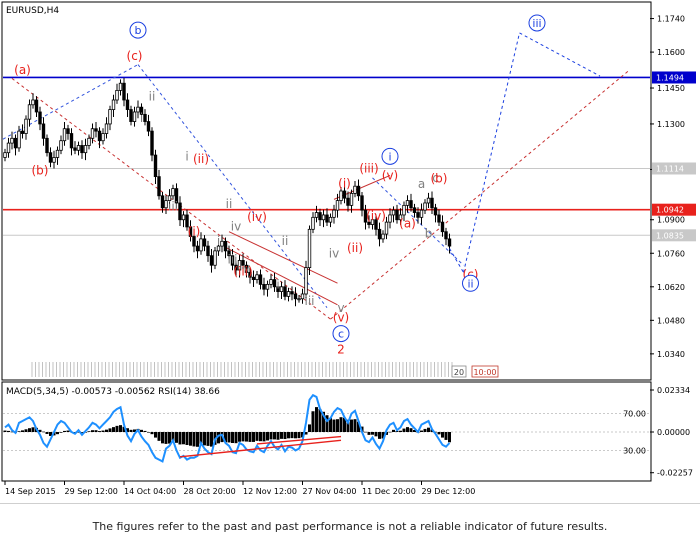  What do you see at coordinates (340, 308) in the screenshot?
I see `wave-label: v` at bounding box center [340, 308].